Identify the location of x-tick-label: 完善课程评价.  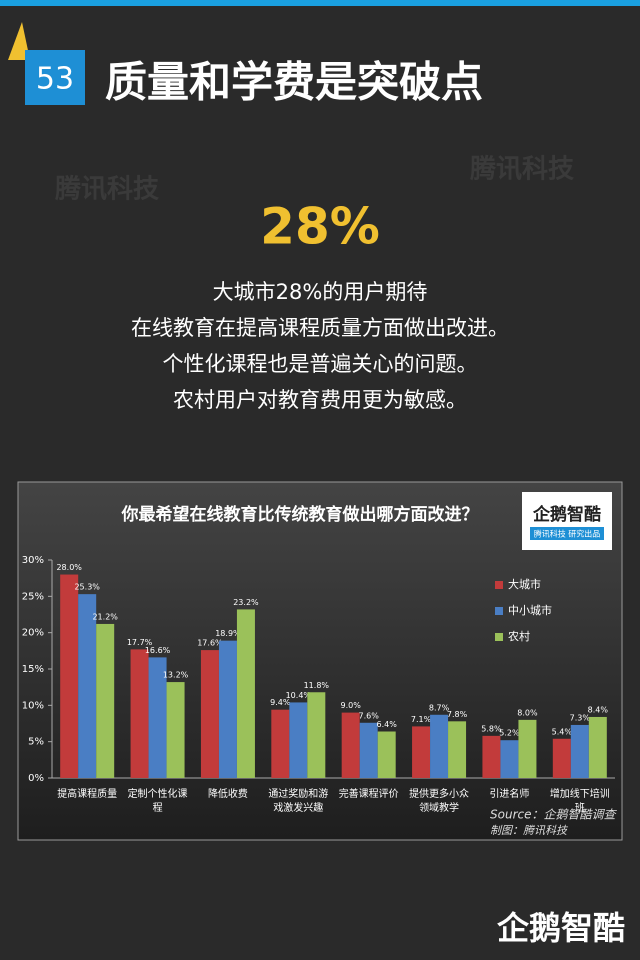
(368, 794).